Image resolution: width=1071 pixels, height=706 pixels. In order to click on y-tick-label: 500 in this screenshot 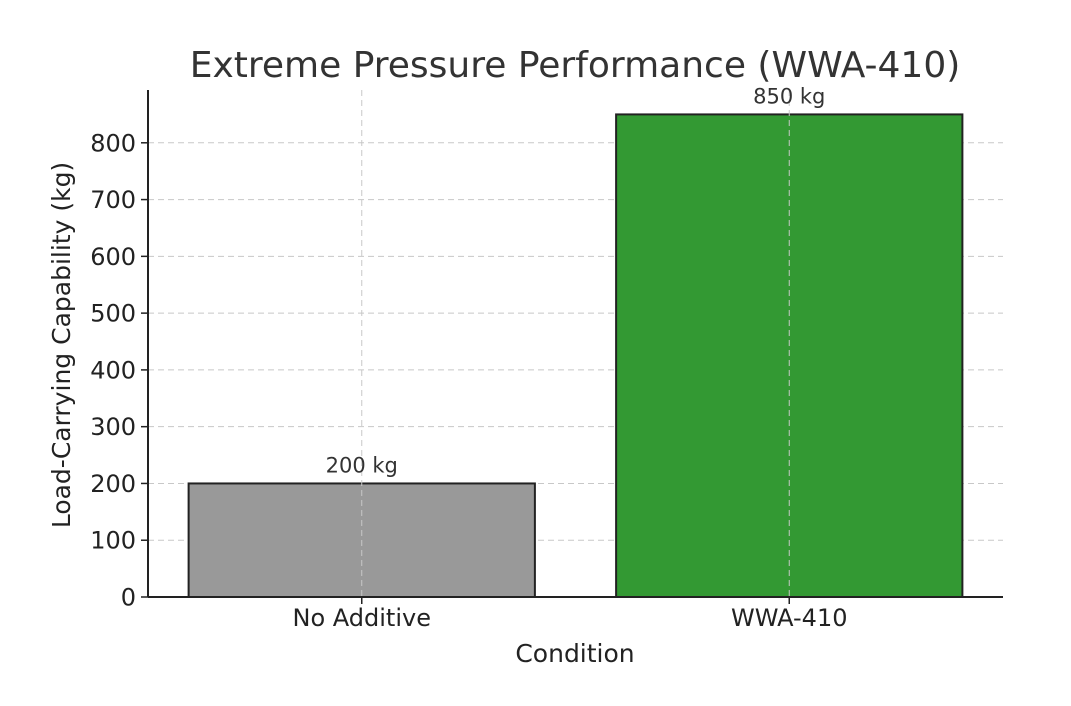, I will do `click(113, 314)`.